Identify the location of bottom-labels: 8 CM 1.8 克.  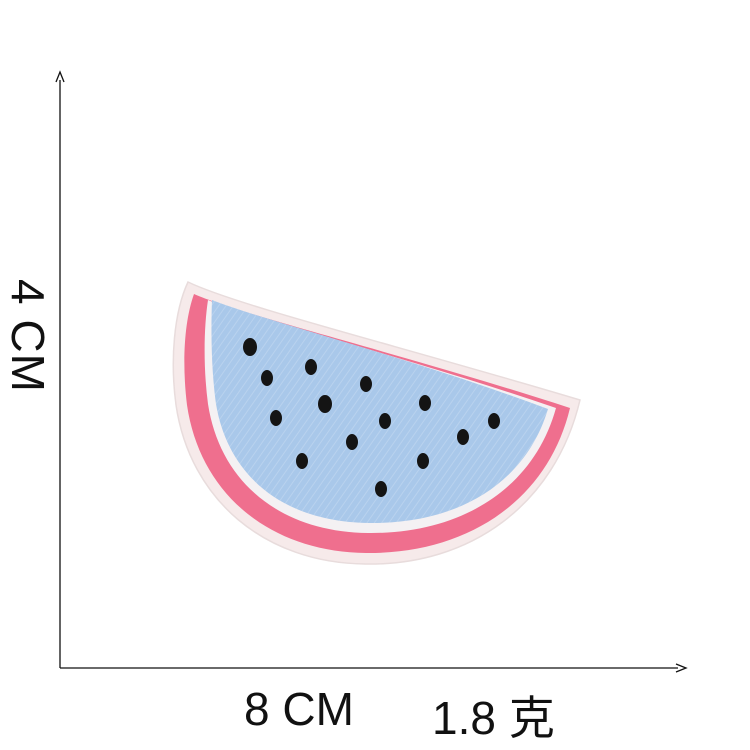
(375, 714).